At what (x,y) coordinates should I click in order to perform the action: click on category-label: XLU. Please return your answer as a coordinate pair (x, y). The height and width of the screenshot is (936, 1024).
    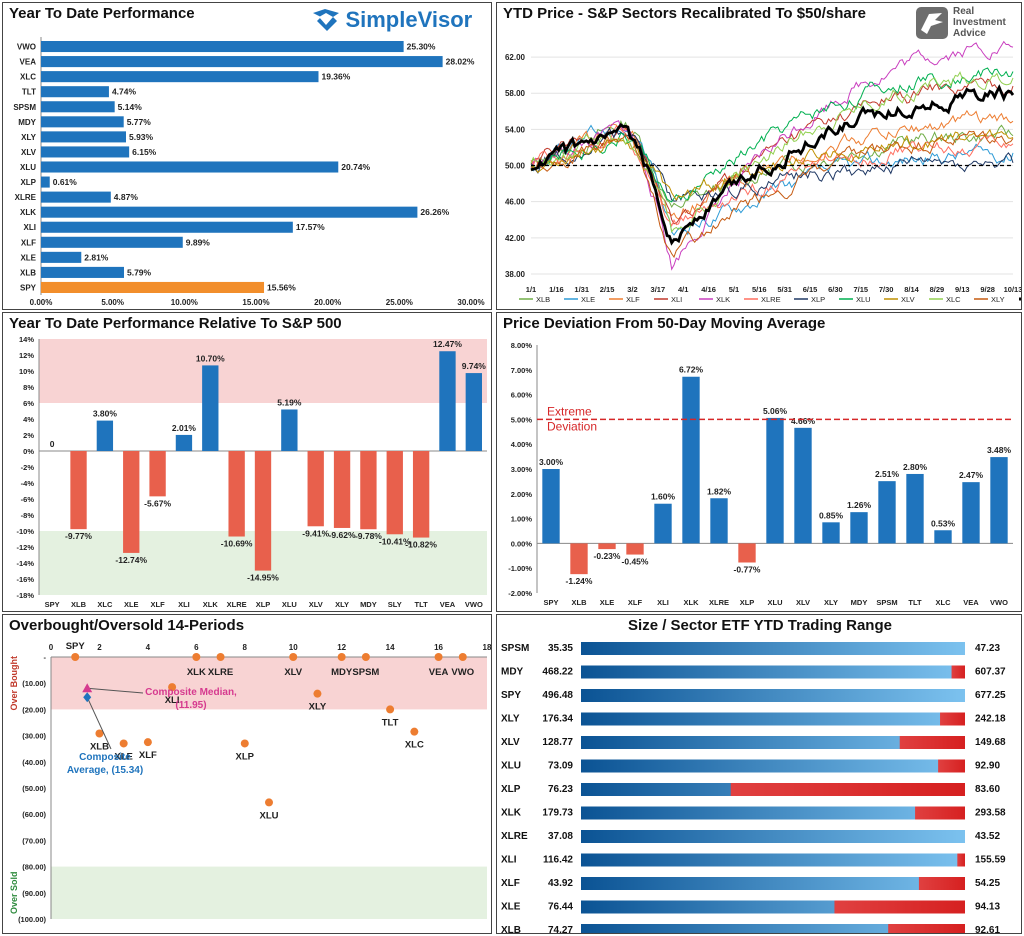
    Looking at the image, I should click on (28, 167).